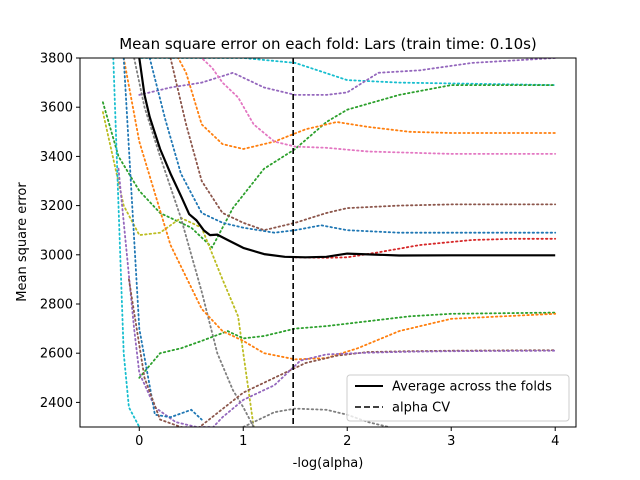 This screenshot has height=480, width=640. I want to click on y-tick-label: 3000, so click(56, 255).